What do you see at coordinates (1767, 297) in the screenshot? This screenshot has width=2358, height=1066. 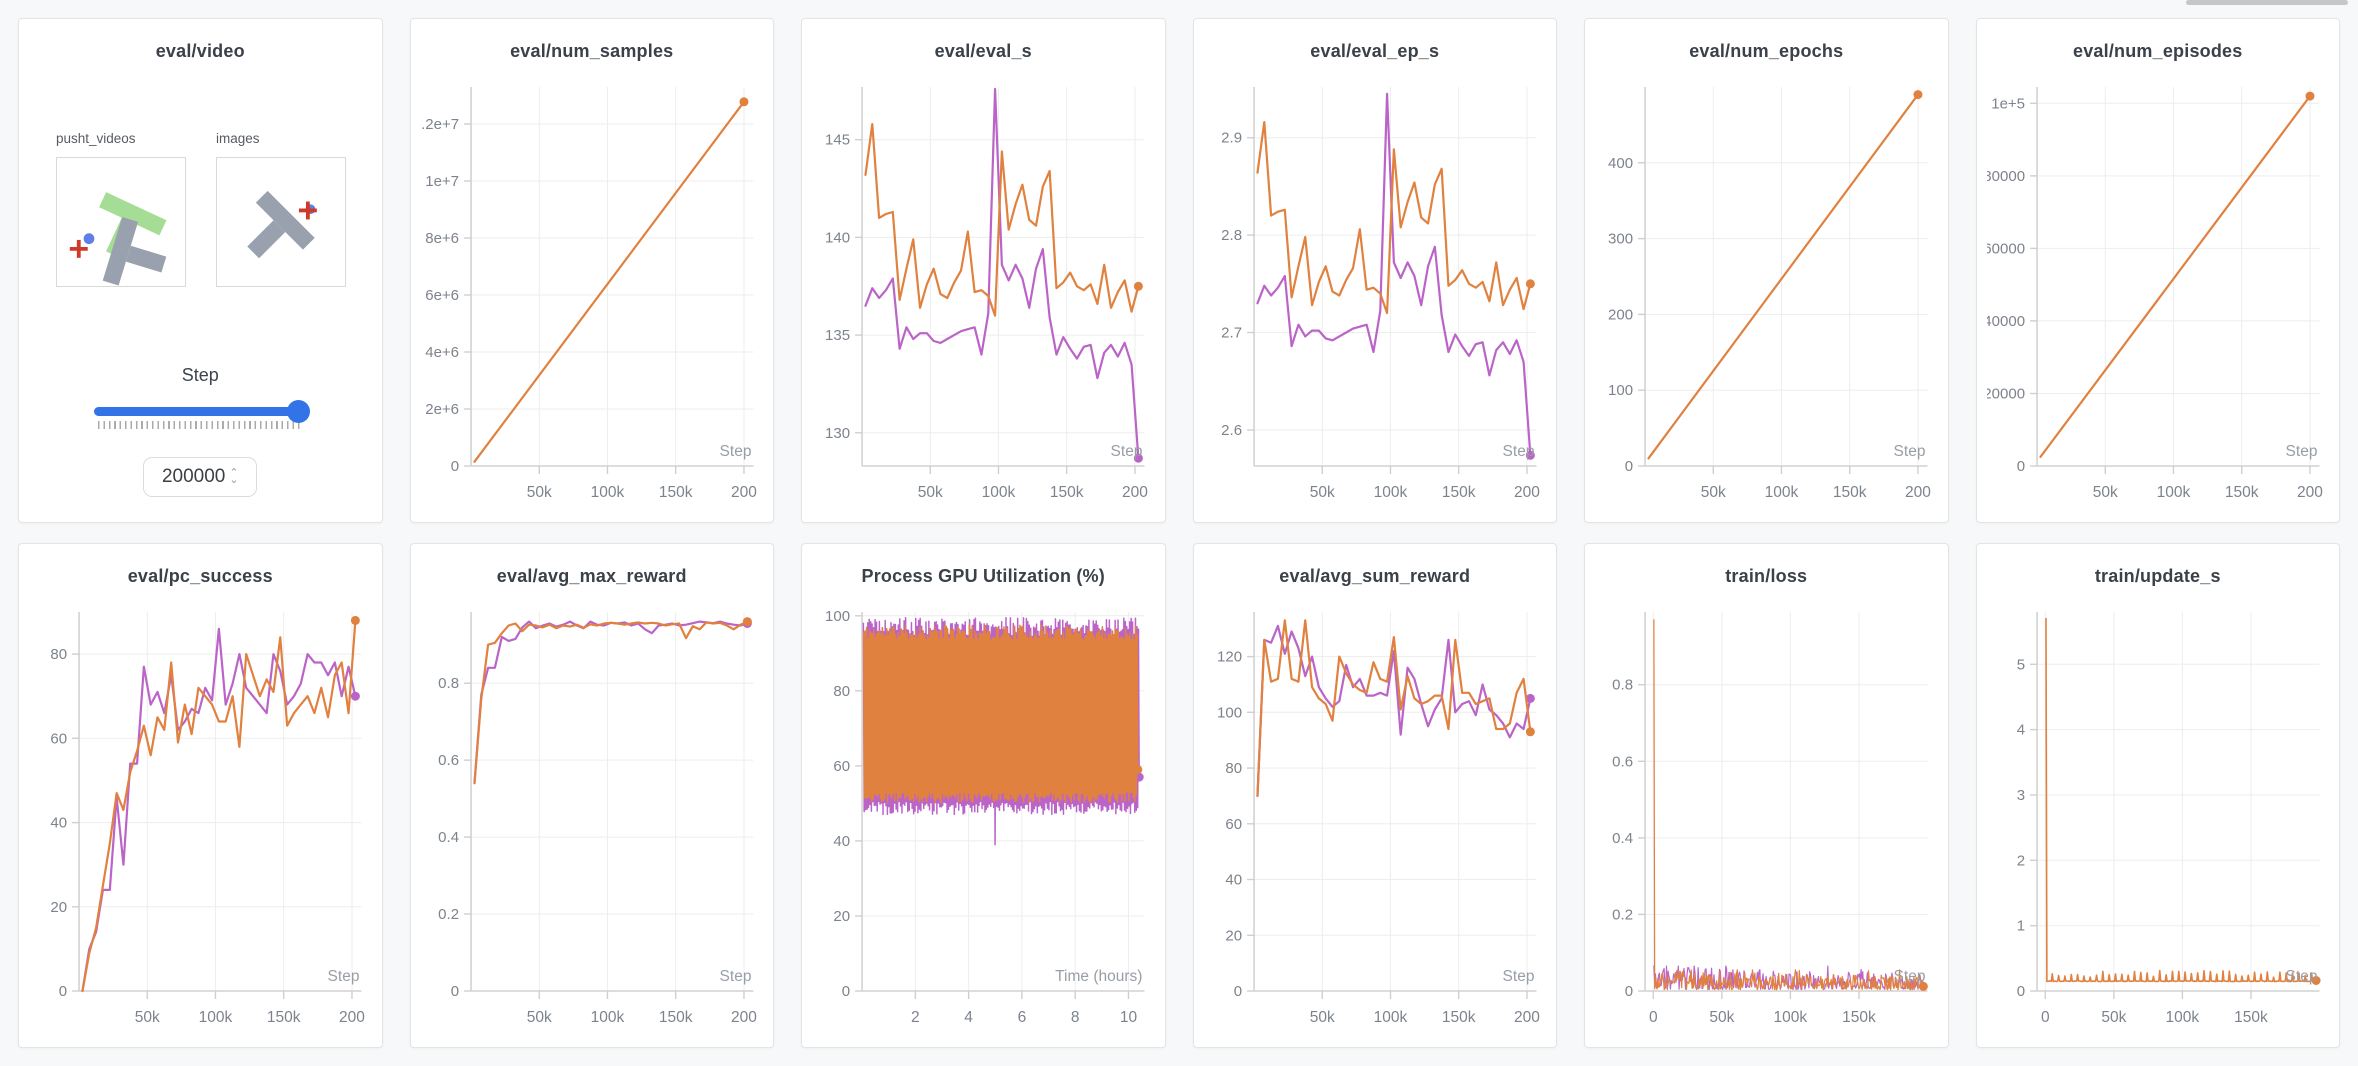 I see `chart-canvas: 0 100 200 300 400 50k 100k 150k 200 Step` at bounding box center [1767, 297].